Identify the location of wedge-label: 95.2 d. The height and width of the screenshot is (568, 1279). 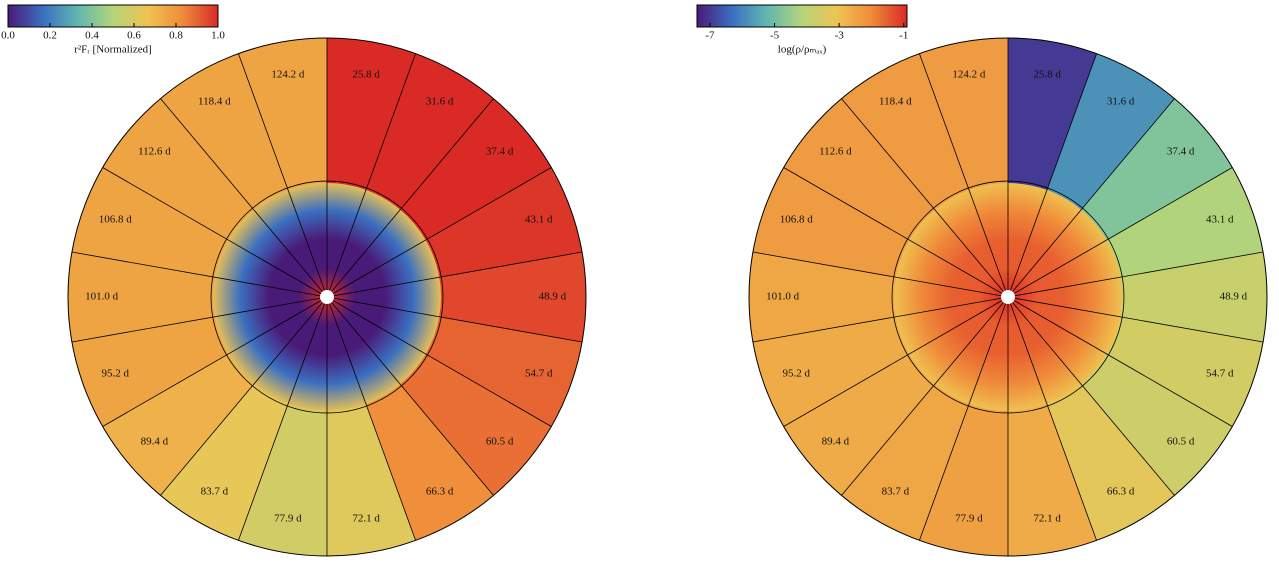
(797, 374).